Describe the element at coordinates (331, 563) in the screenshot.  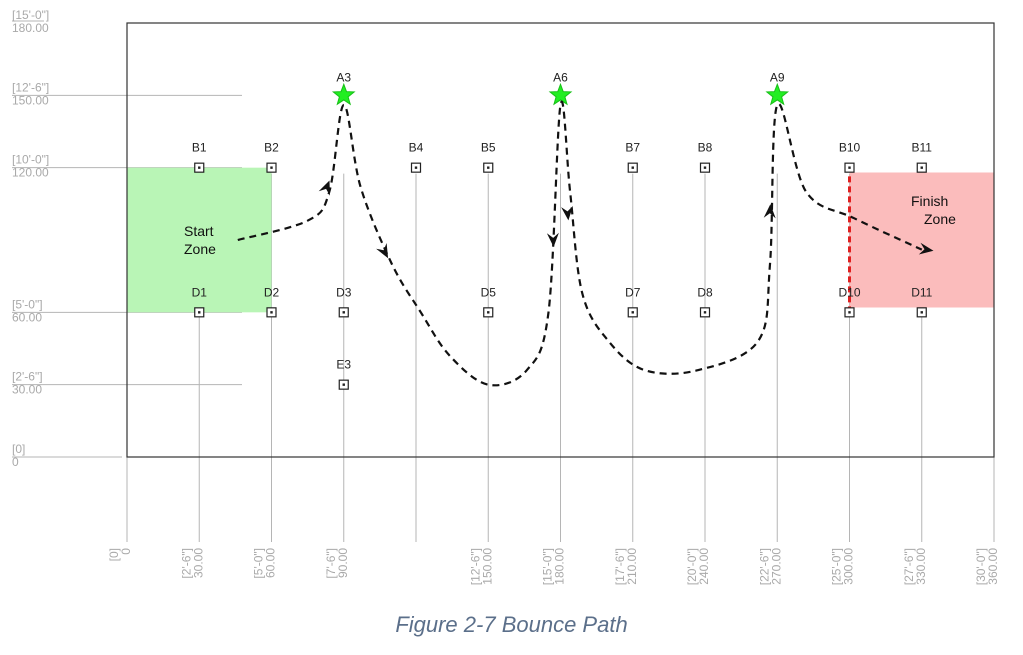
I see `x-tick-label-ft: [7'-6"]` at that location.